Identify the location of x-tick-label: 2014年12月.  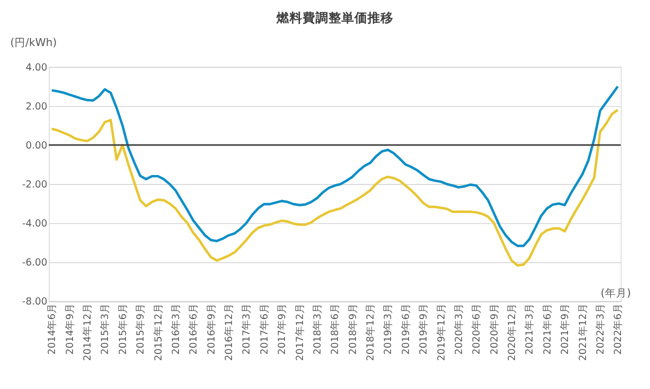
(88, 332).